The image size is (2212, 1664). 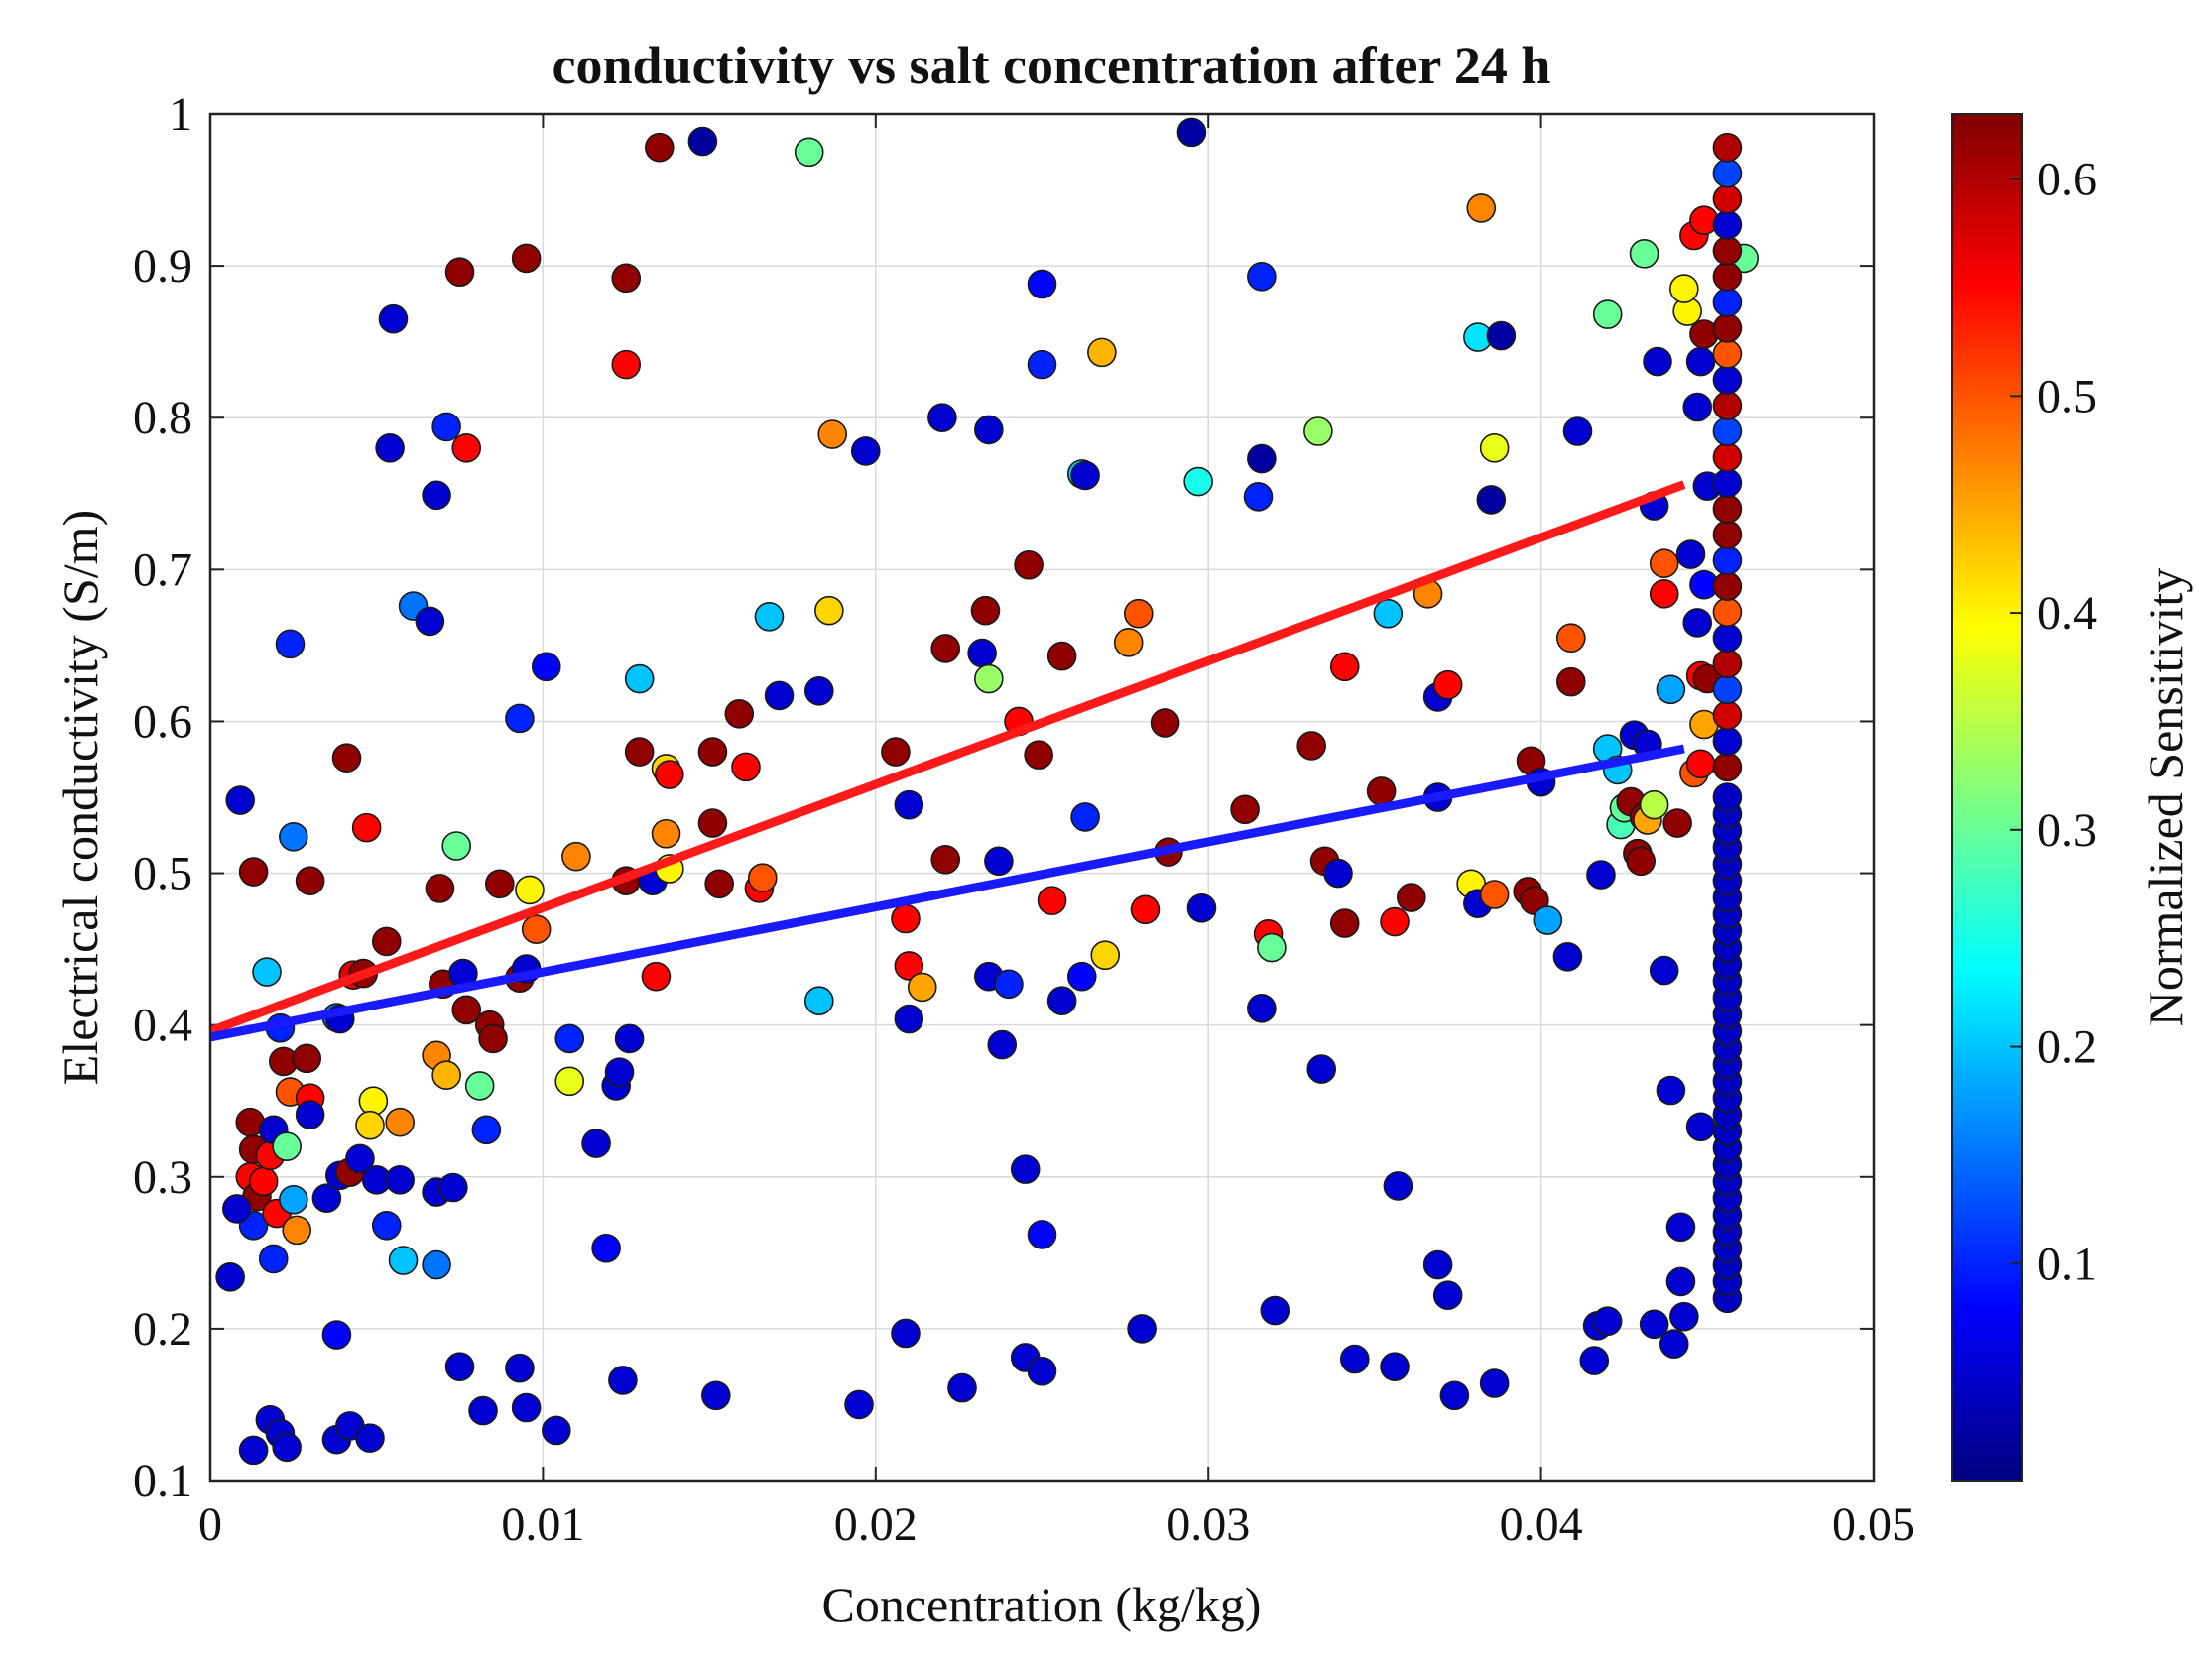 What do you see at coordinates (162, 721) in the screenshot?
I see `y-tick-label: 0.6` at bounding box center [162, 721].